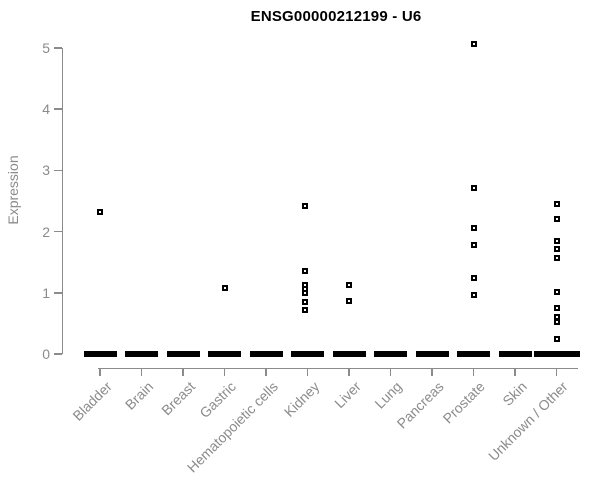  I want to click on x-axis, so click(338, 368).